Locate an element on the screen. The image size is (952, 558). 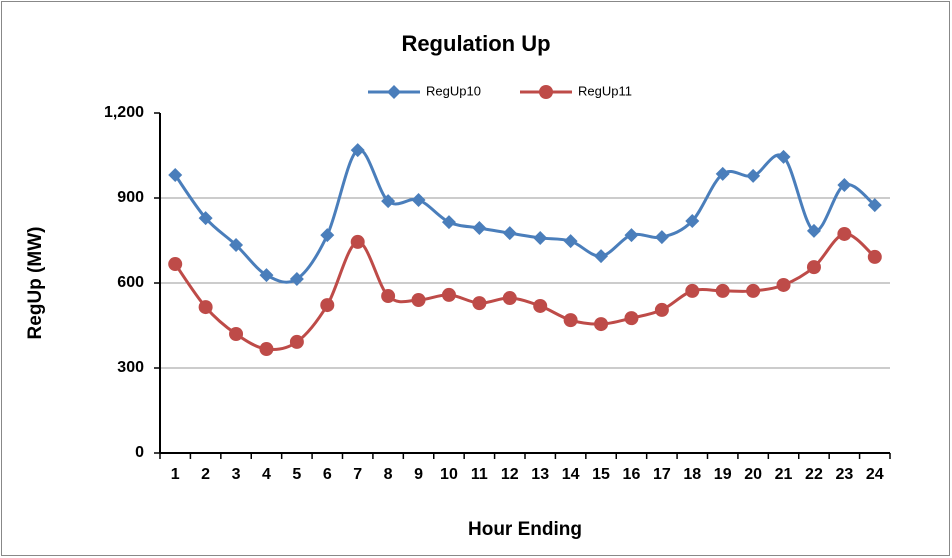
legend-label: RegUp10 is located at coordinates (453, 90).